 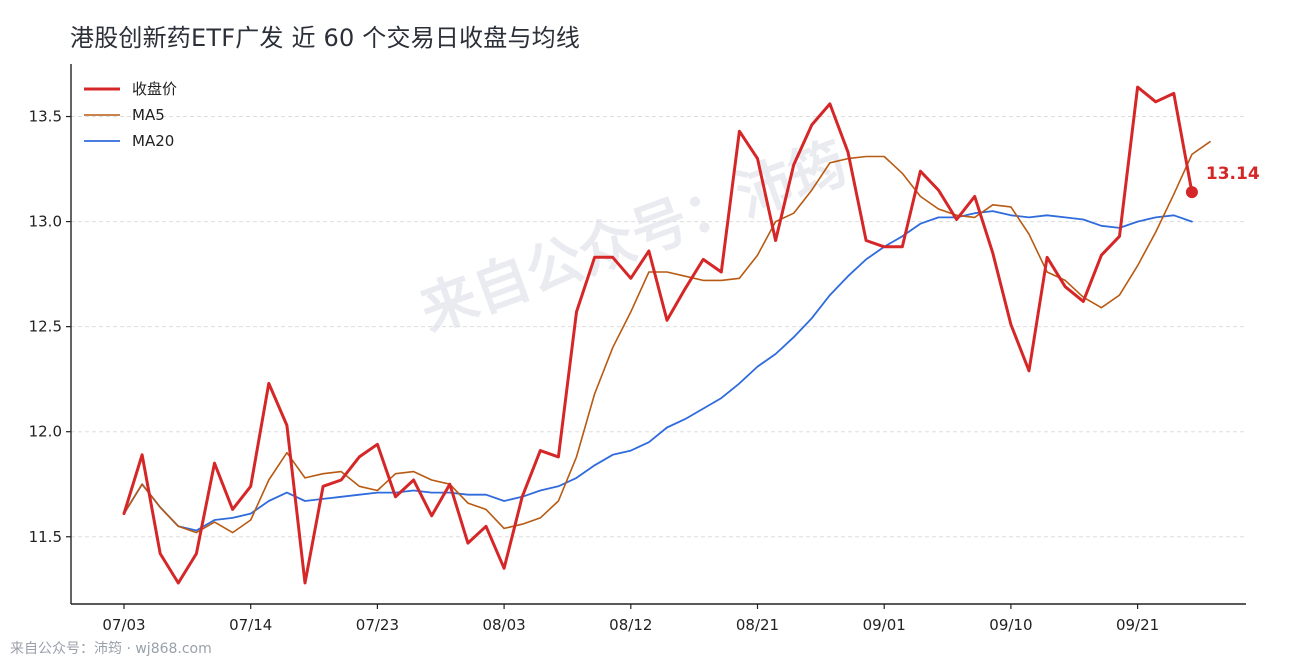 I want to click on y-tick-label: 13.0, so click(x=45, y=222).